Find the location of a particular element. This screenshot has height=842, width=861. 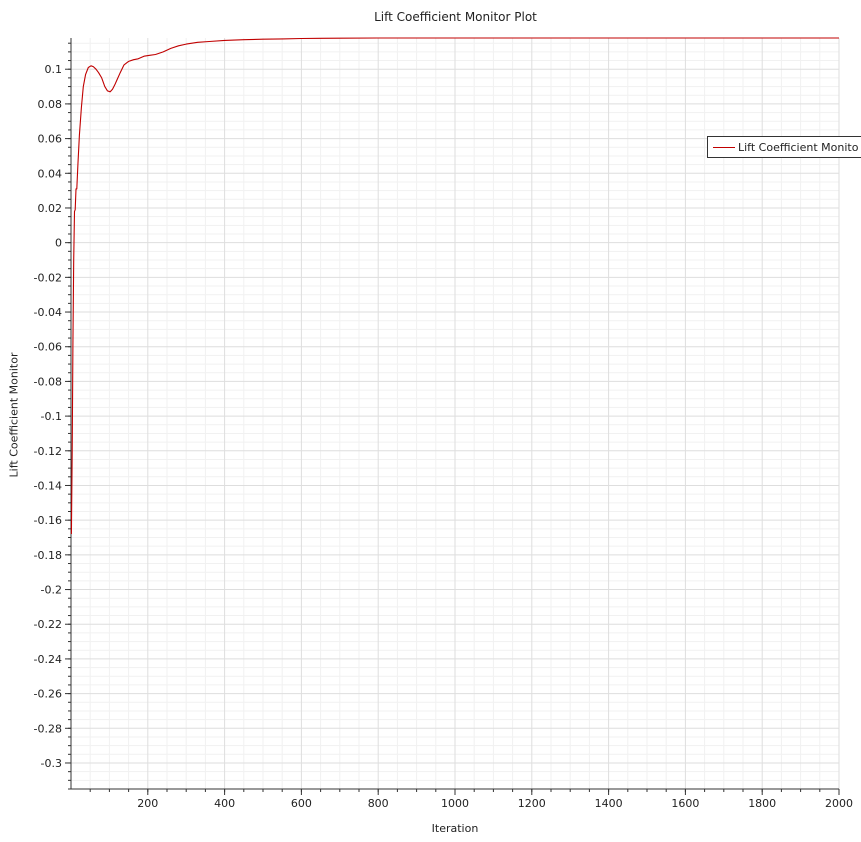

y-tick-label: 0.08 is located at coordinates (50, 104).